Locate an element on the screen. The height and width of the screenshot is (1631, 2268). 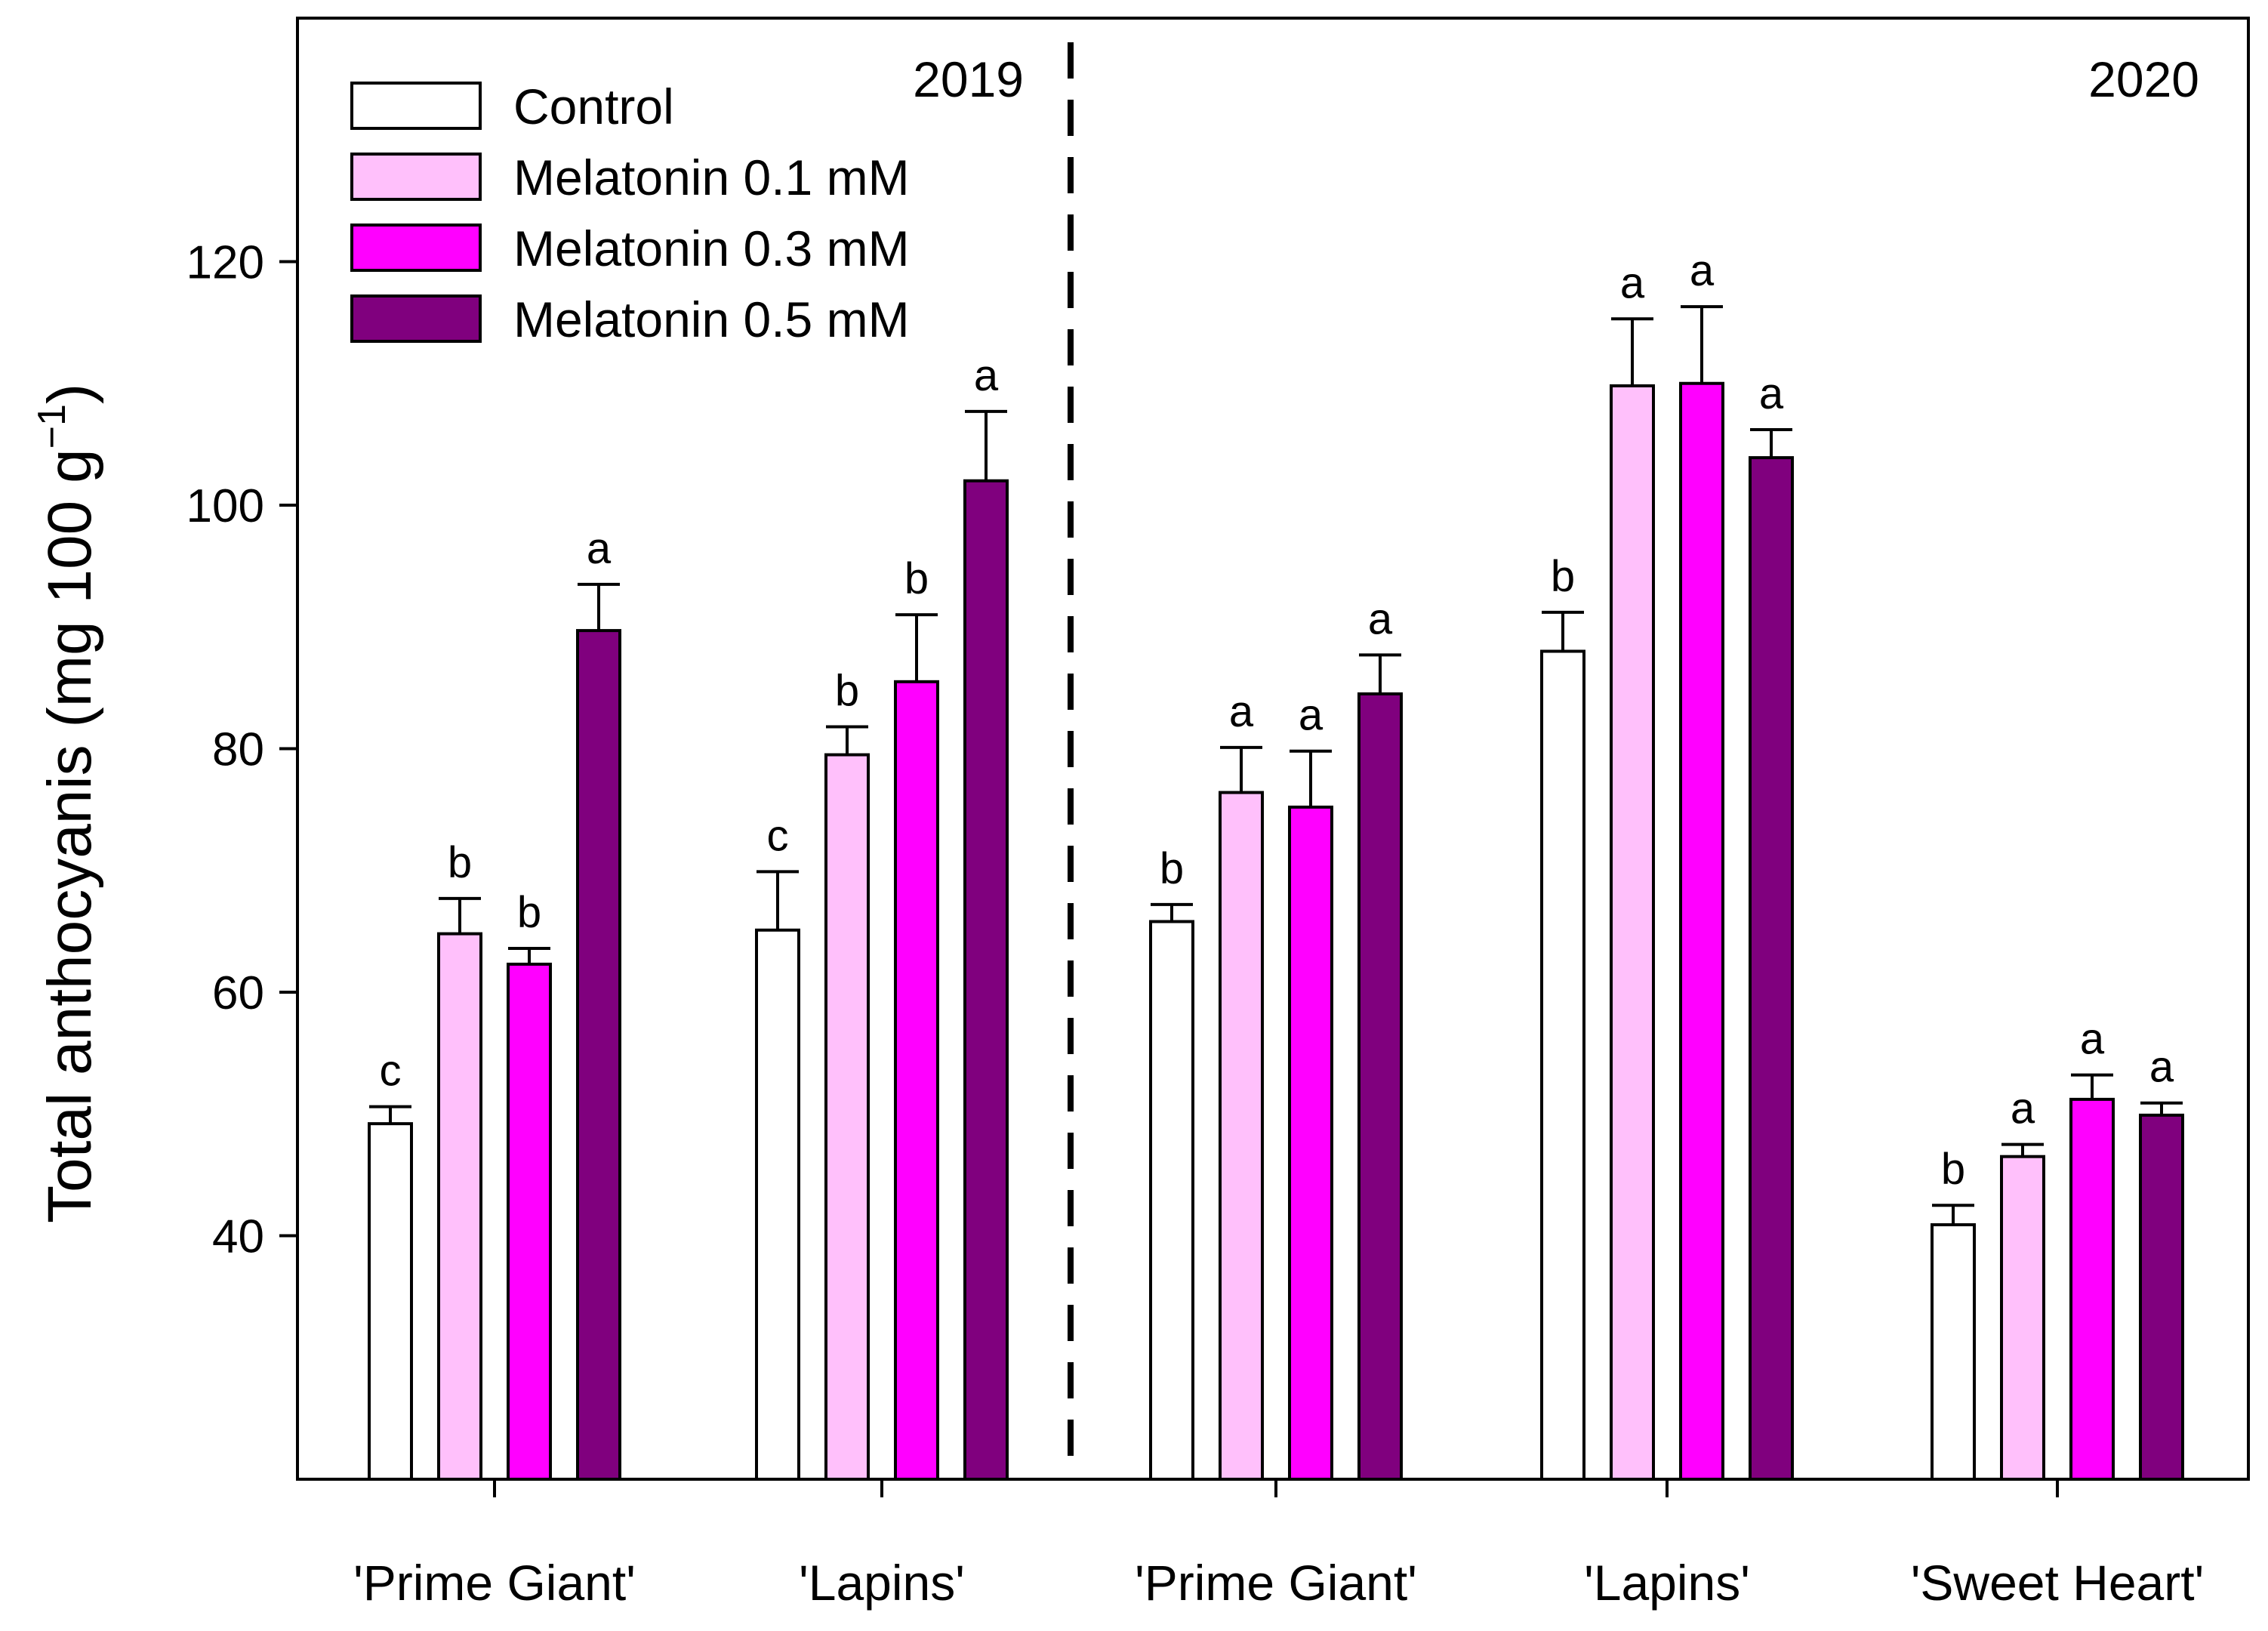
y-axis-label: Total anthocyanis (mg 100 g−1) is located at coordinates (67, 803).